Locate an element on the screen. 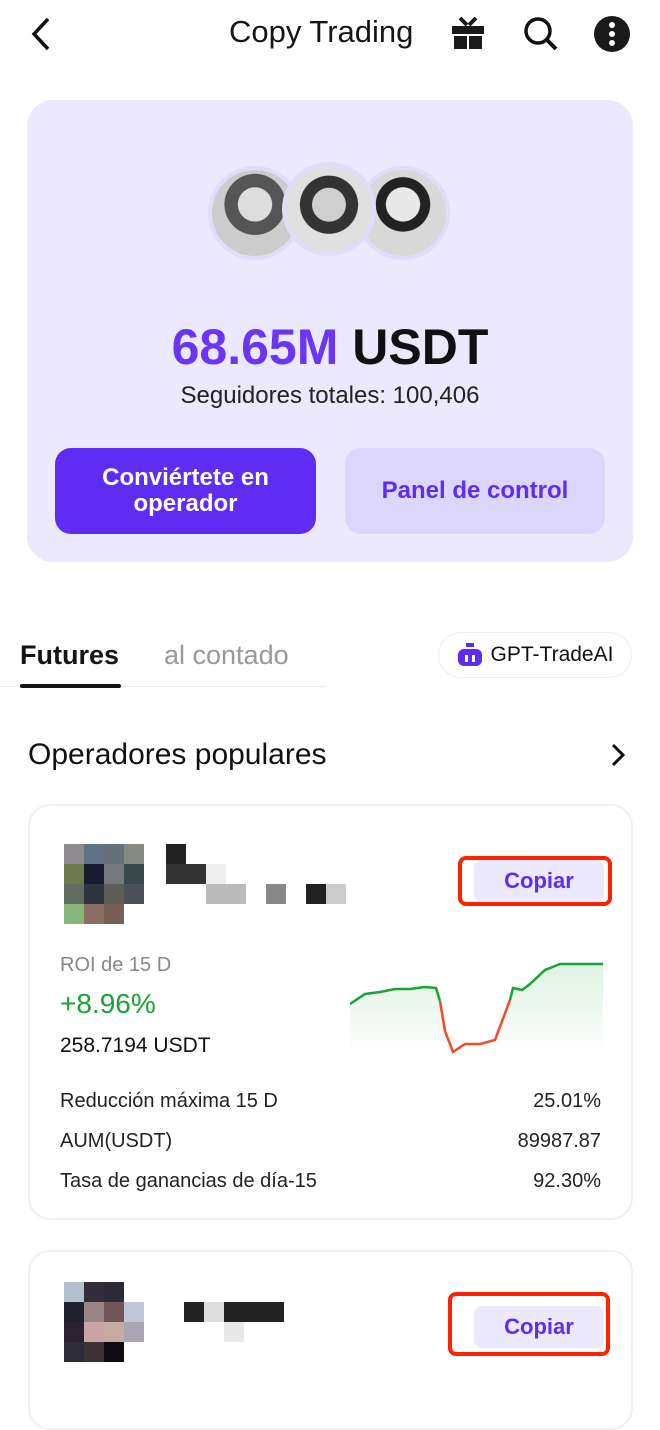  tab-indicator is located at coordinates (70, 686).